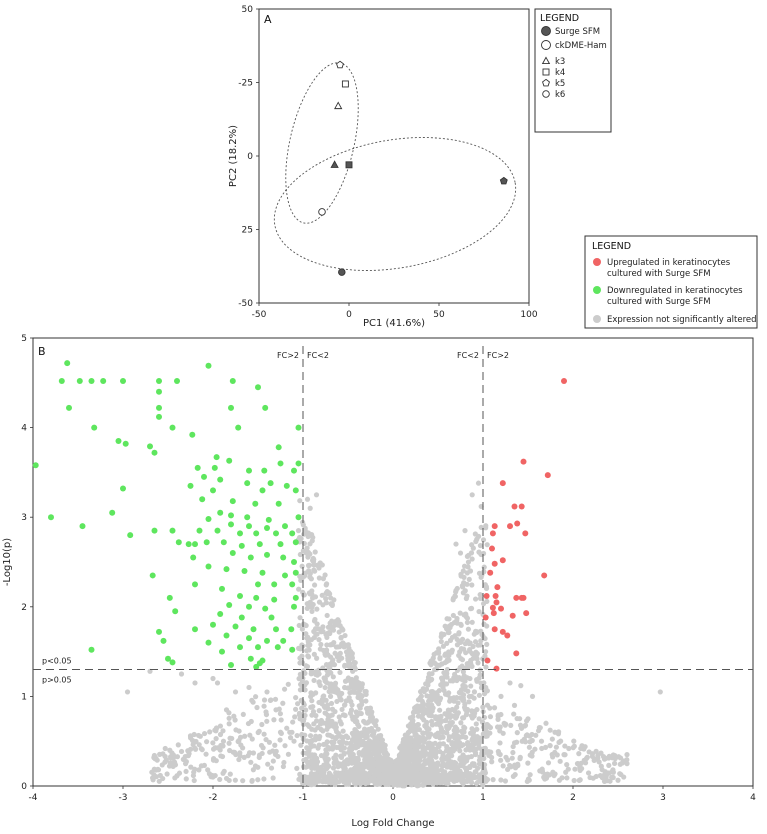  I want to click on legend-swatch-ns, so click(597, 319).